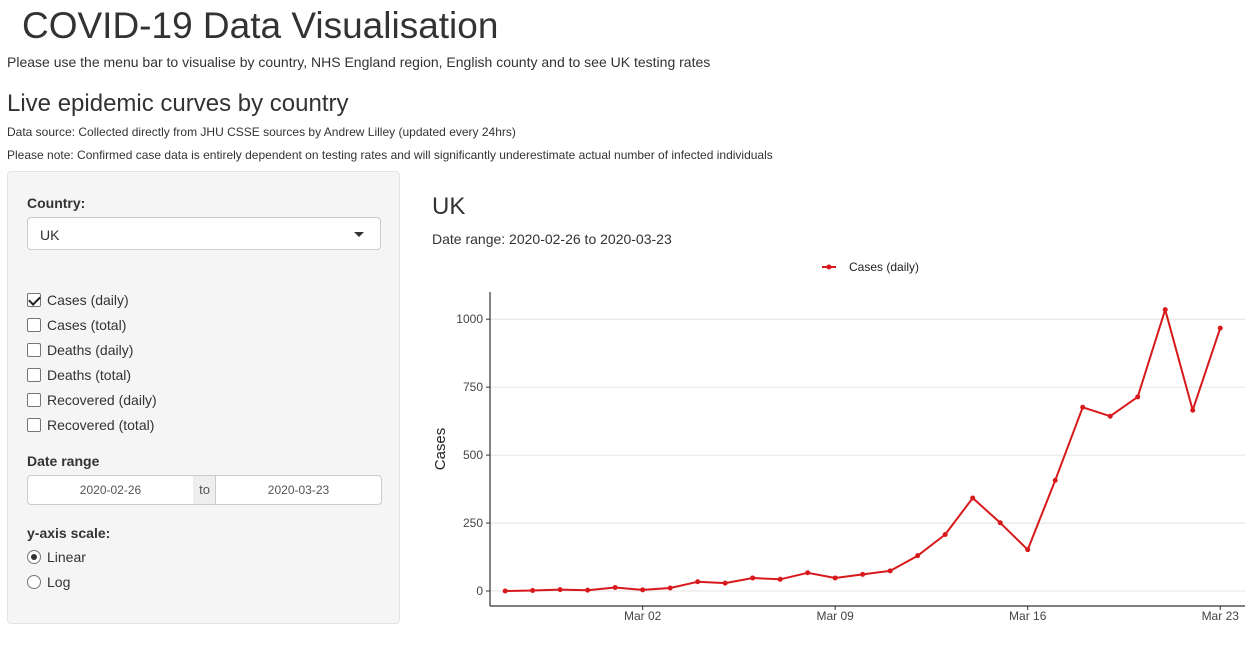 Image resolution: width=1256 pixels, height=652 pixels. I want to click on date-range-label: Date range, so click(63, 461).